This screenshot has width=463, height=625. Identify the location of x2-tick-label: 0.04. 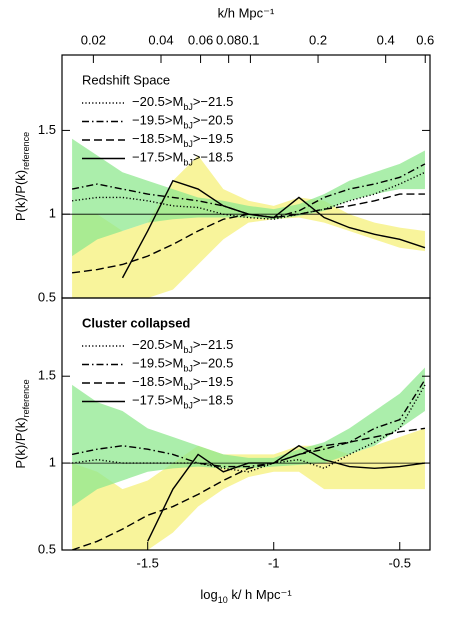
(160, 39).